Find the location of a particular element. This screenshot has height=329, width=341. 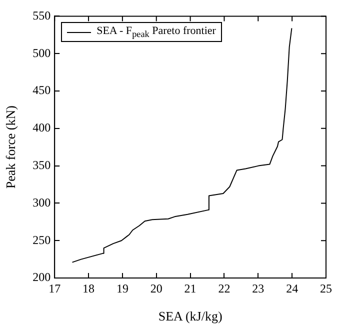

y-tick-label: 250 is located at coordinates (41, 239).